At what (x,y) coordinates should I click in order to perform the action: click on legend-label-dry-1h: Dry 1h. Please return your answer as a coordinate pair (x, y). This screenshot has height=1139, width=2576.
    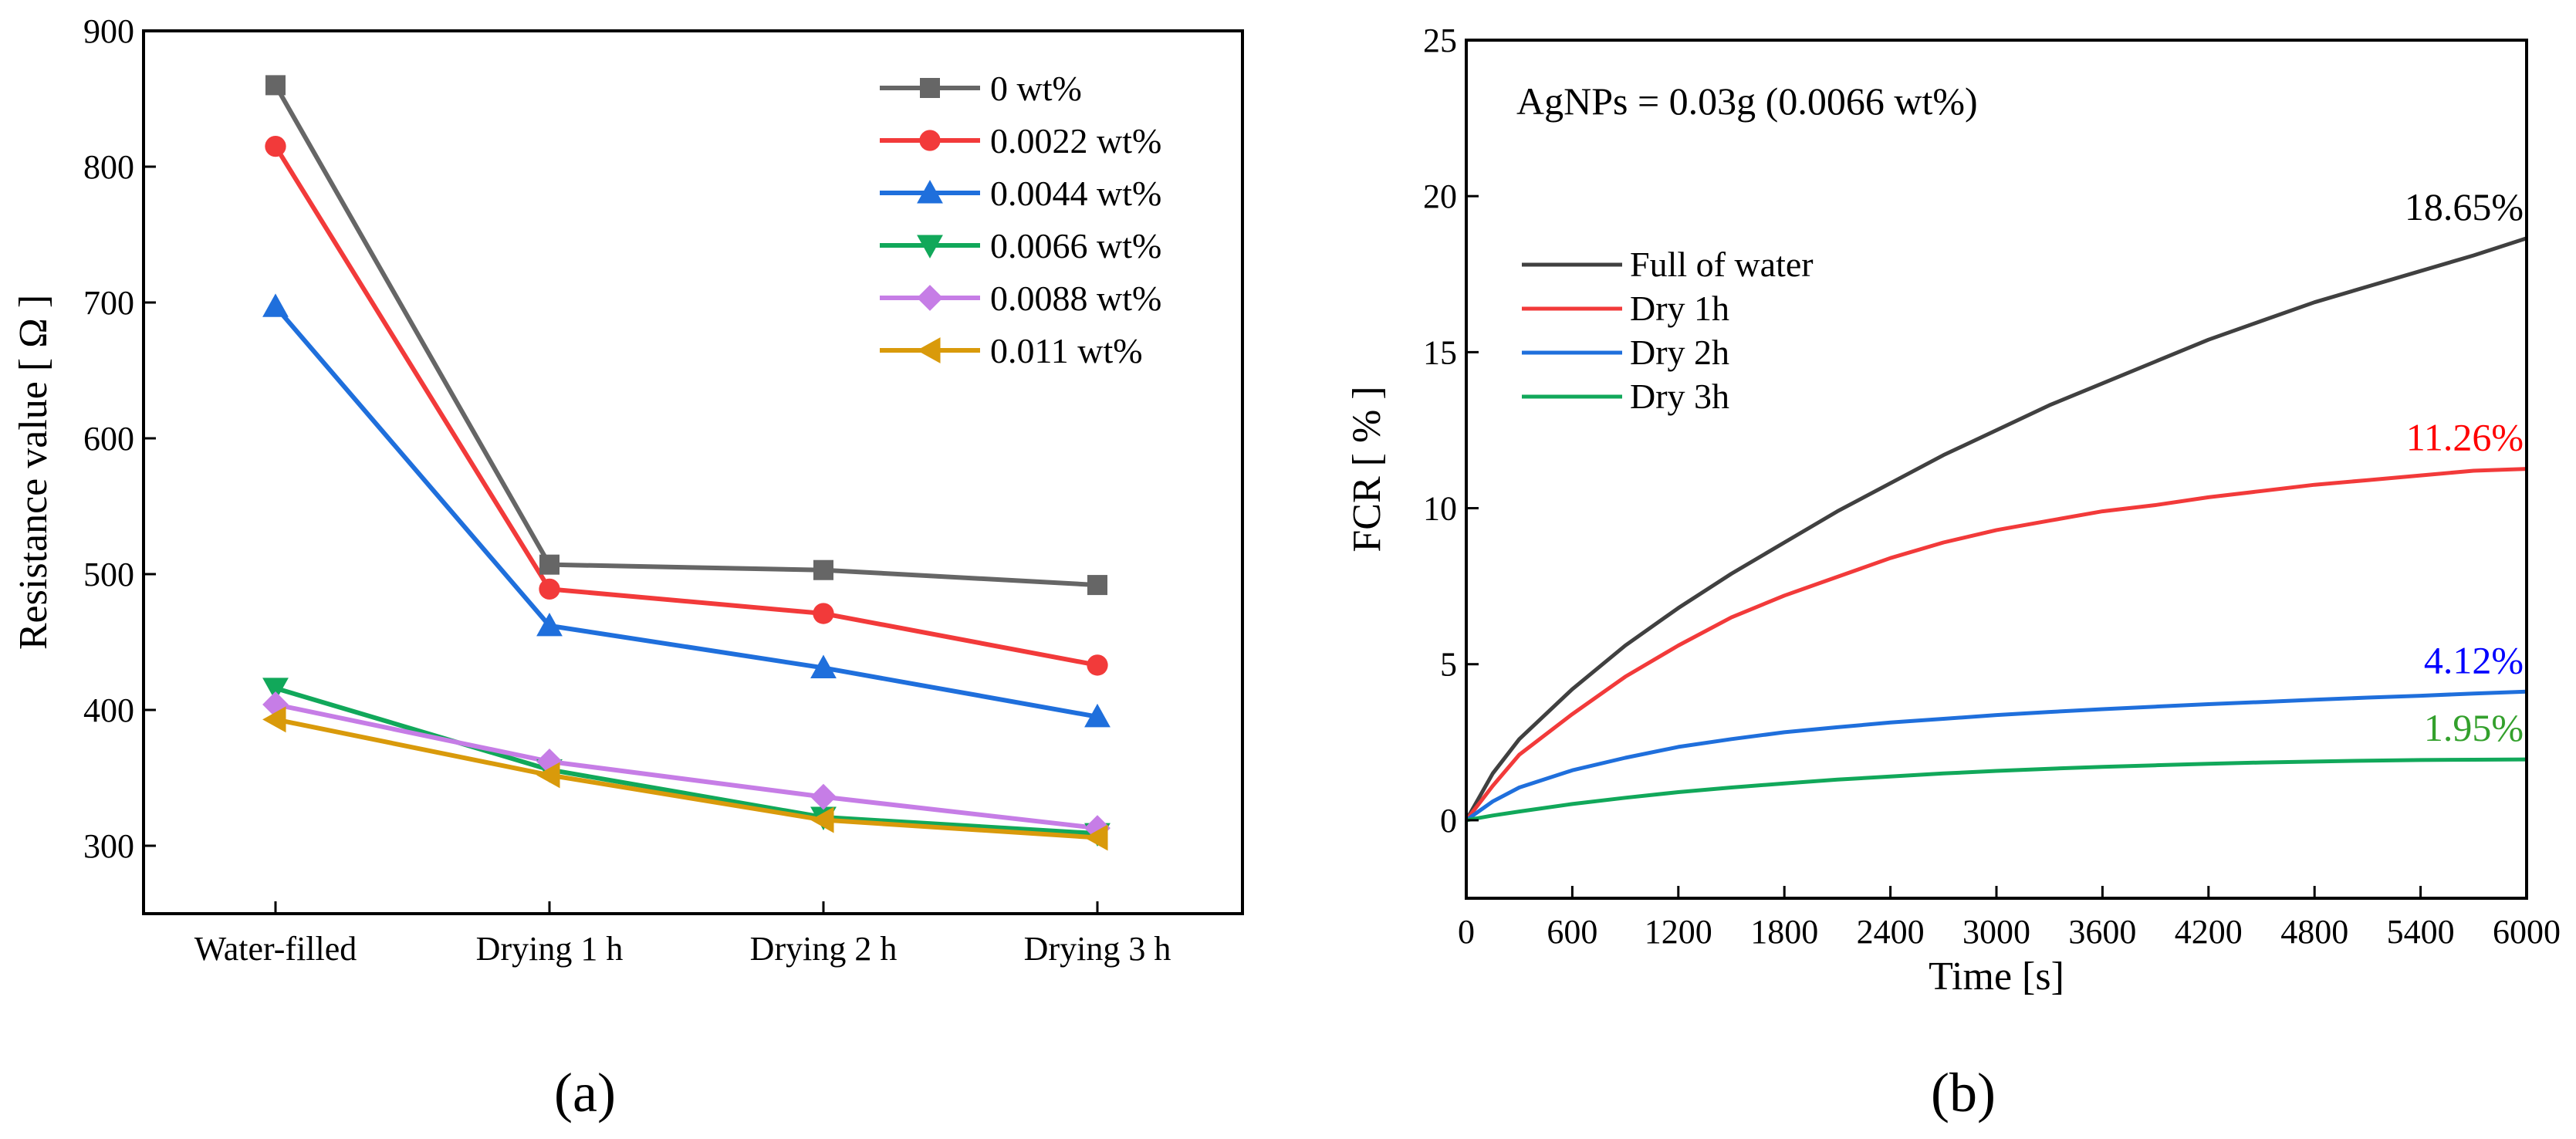
    Looking at the image, I should click on (1679, 308).